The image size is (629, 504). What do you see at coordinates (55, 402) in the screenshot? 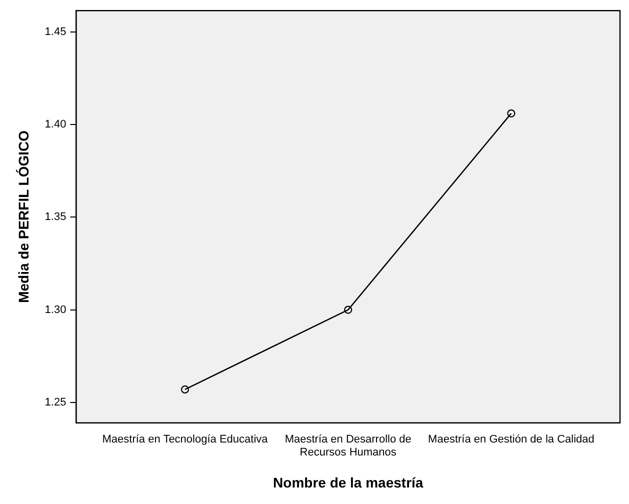
I see `y-tick-label: 1.25` at bounding box center [55, 402].